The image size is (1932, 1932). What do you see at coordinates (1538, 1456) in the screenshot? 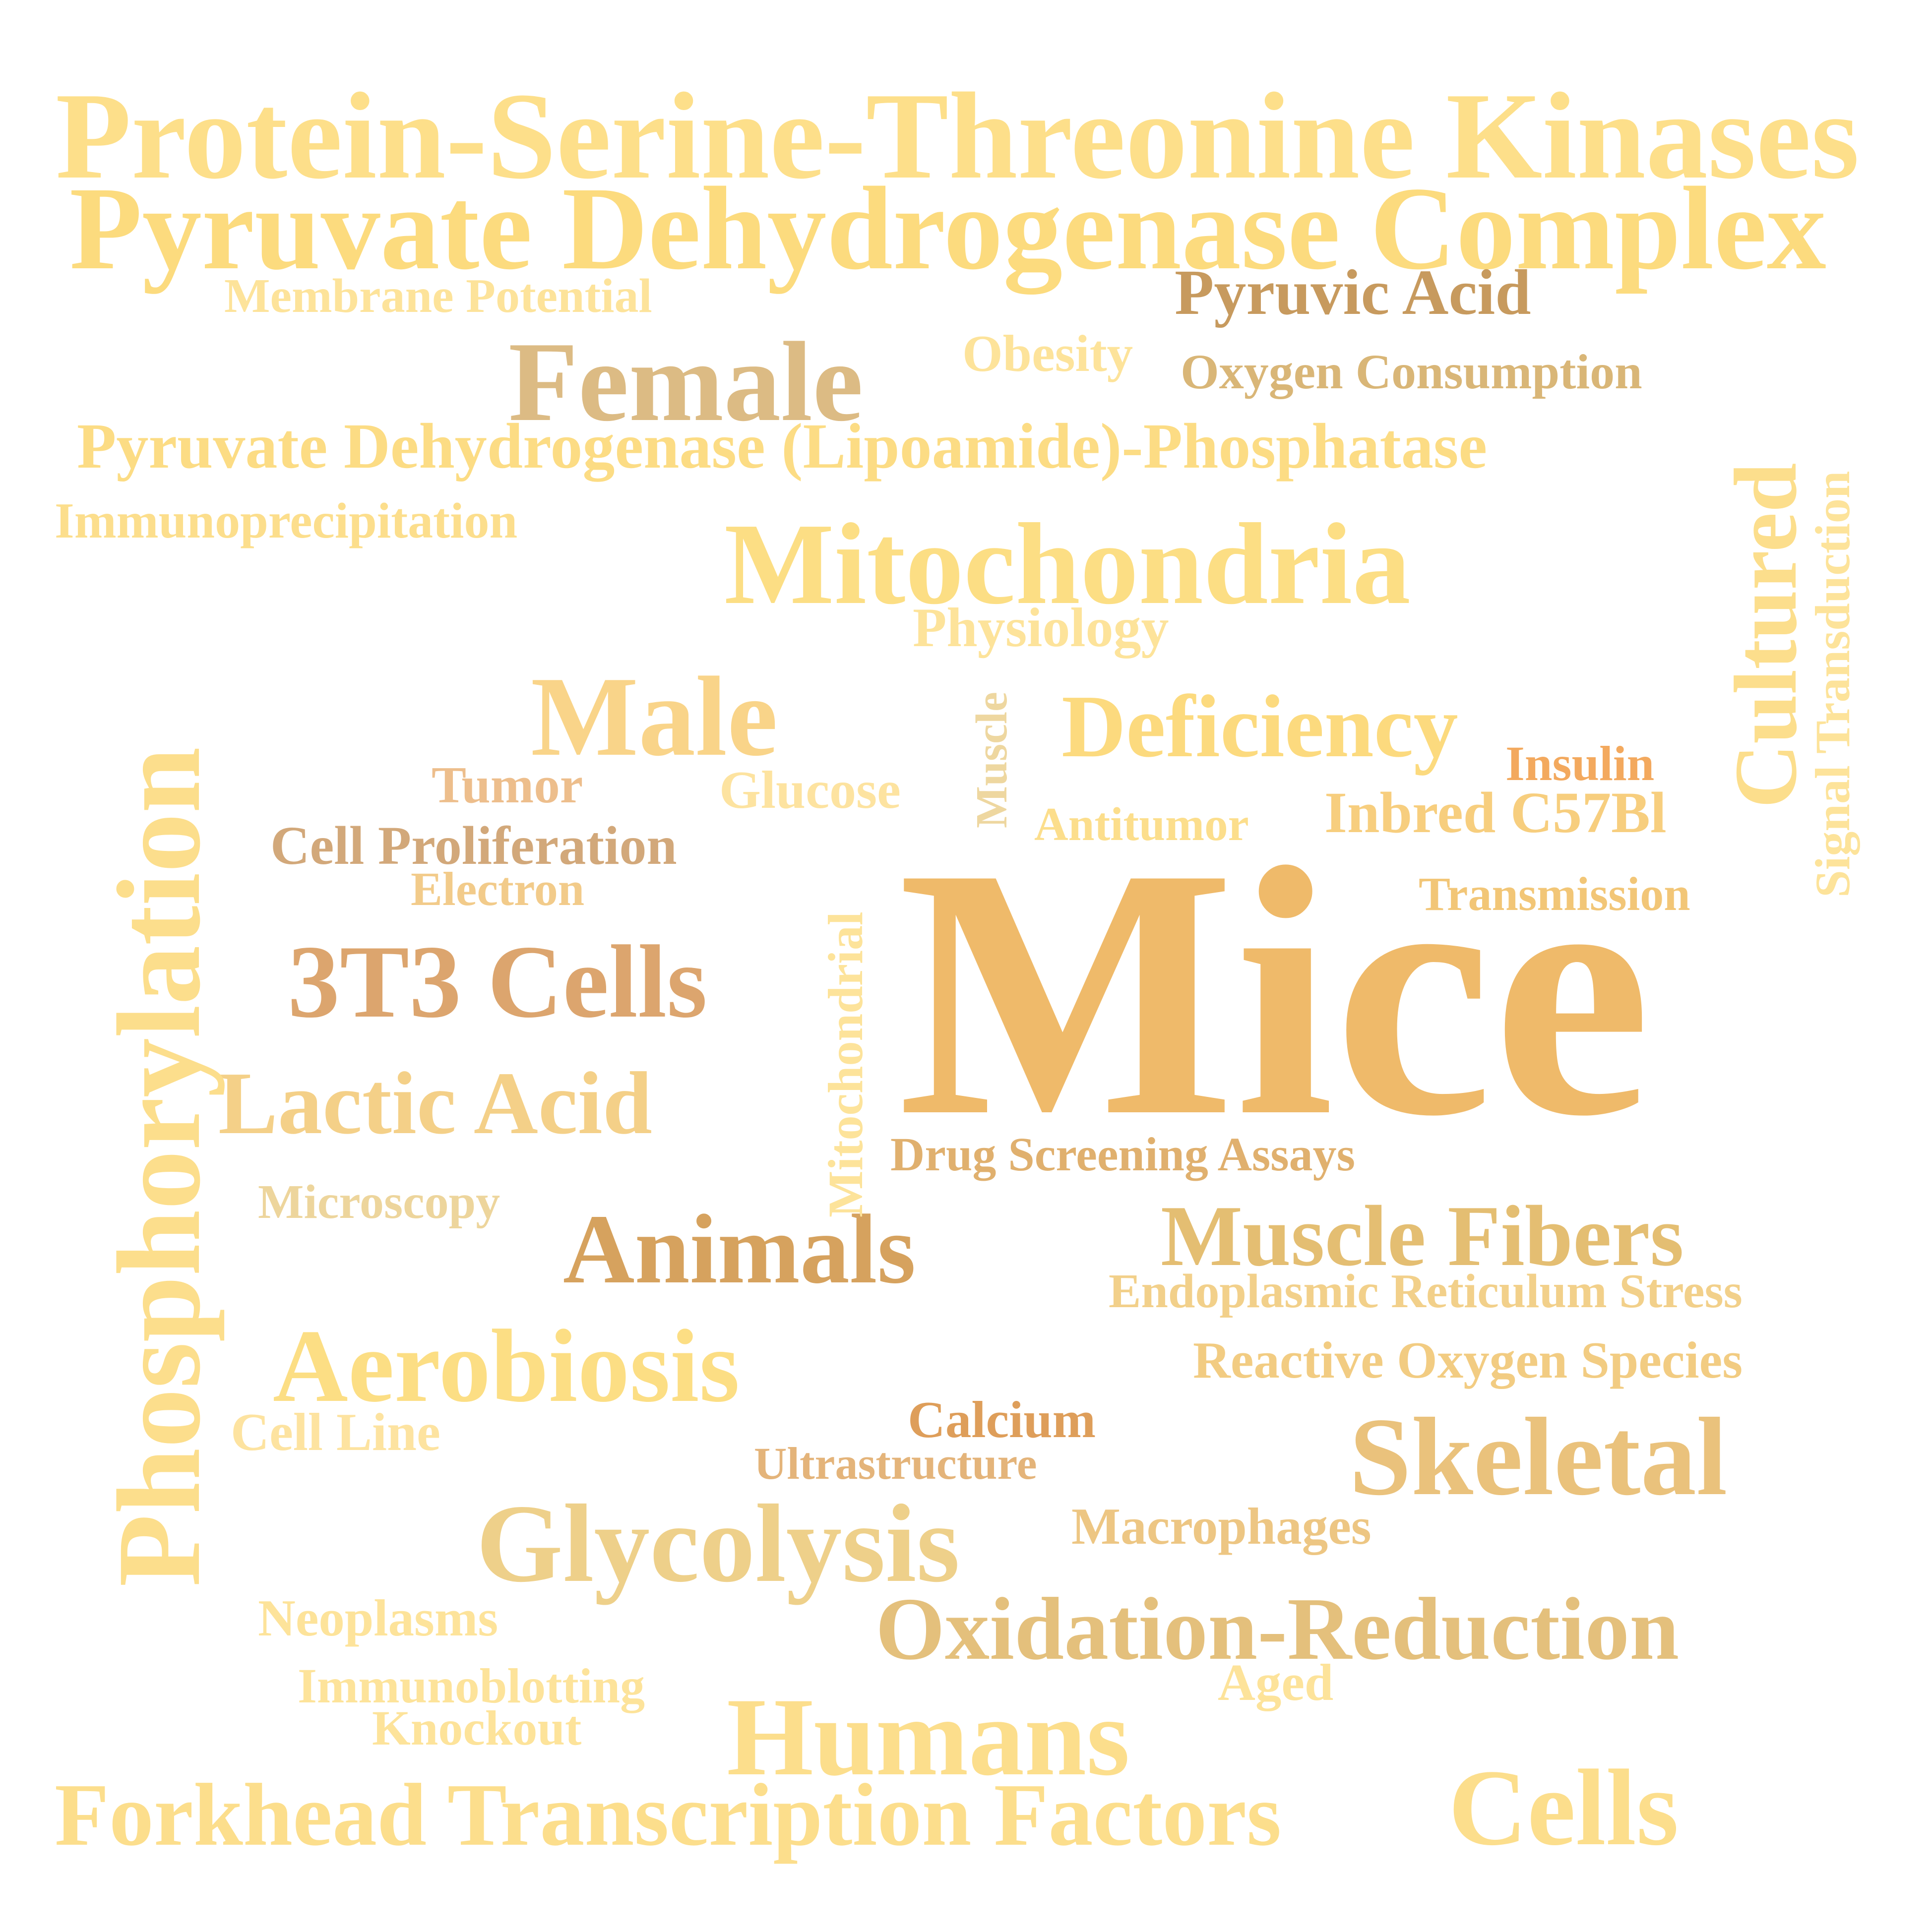
I see `word: Skeletal` at bounding box center [1538, 1456].